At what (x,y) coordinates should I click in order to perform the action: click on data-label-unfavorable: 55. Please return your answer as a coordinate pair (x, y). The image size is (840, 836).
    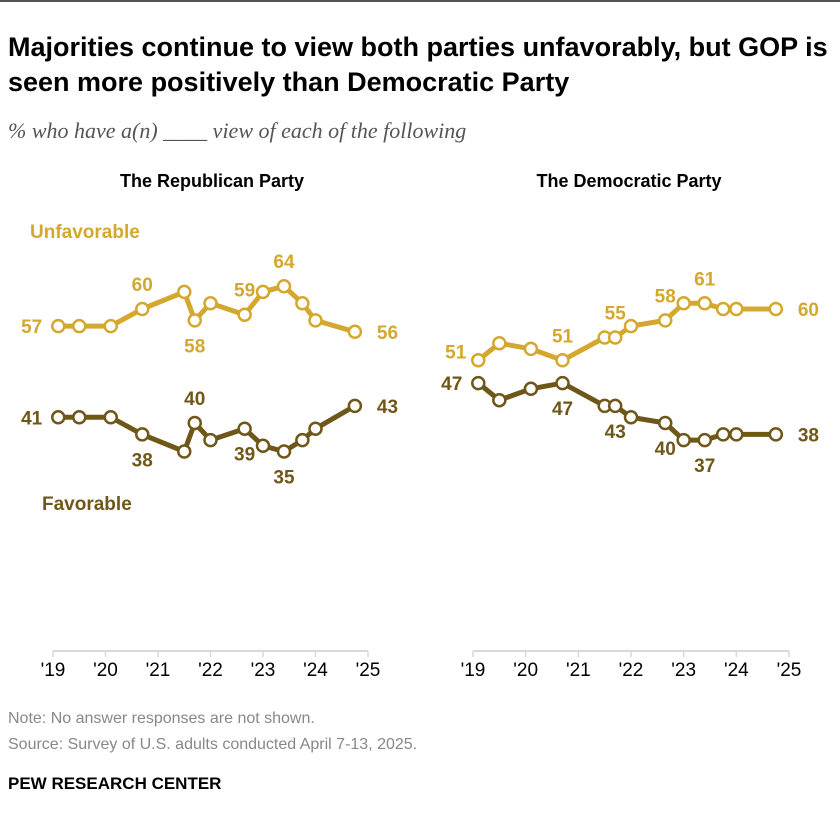
    Looking at the image, I should click on (616, 314).